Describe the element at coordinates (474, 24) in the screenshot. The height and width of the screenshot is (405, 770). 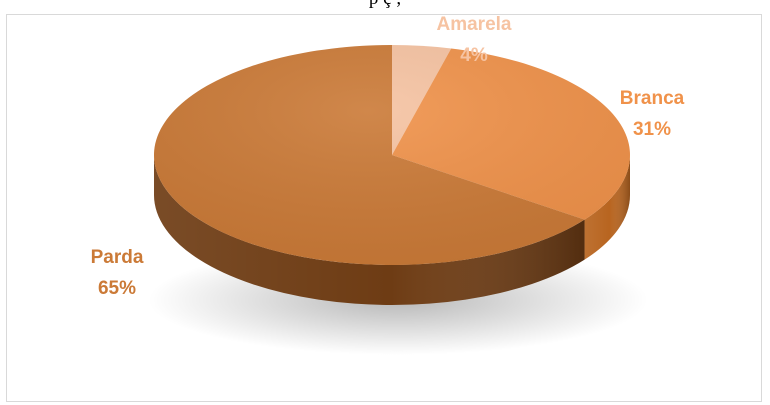
I see `category-label-amarela: Amarela` at that location.